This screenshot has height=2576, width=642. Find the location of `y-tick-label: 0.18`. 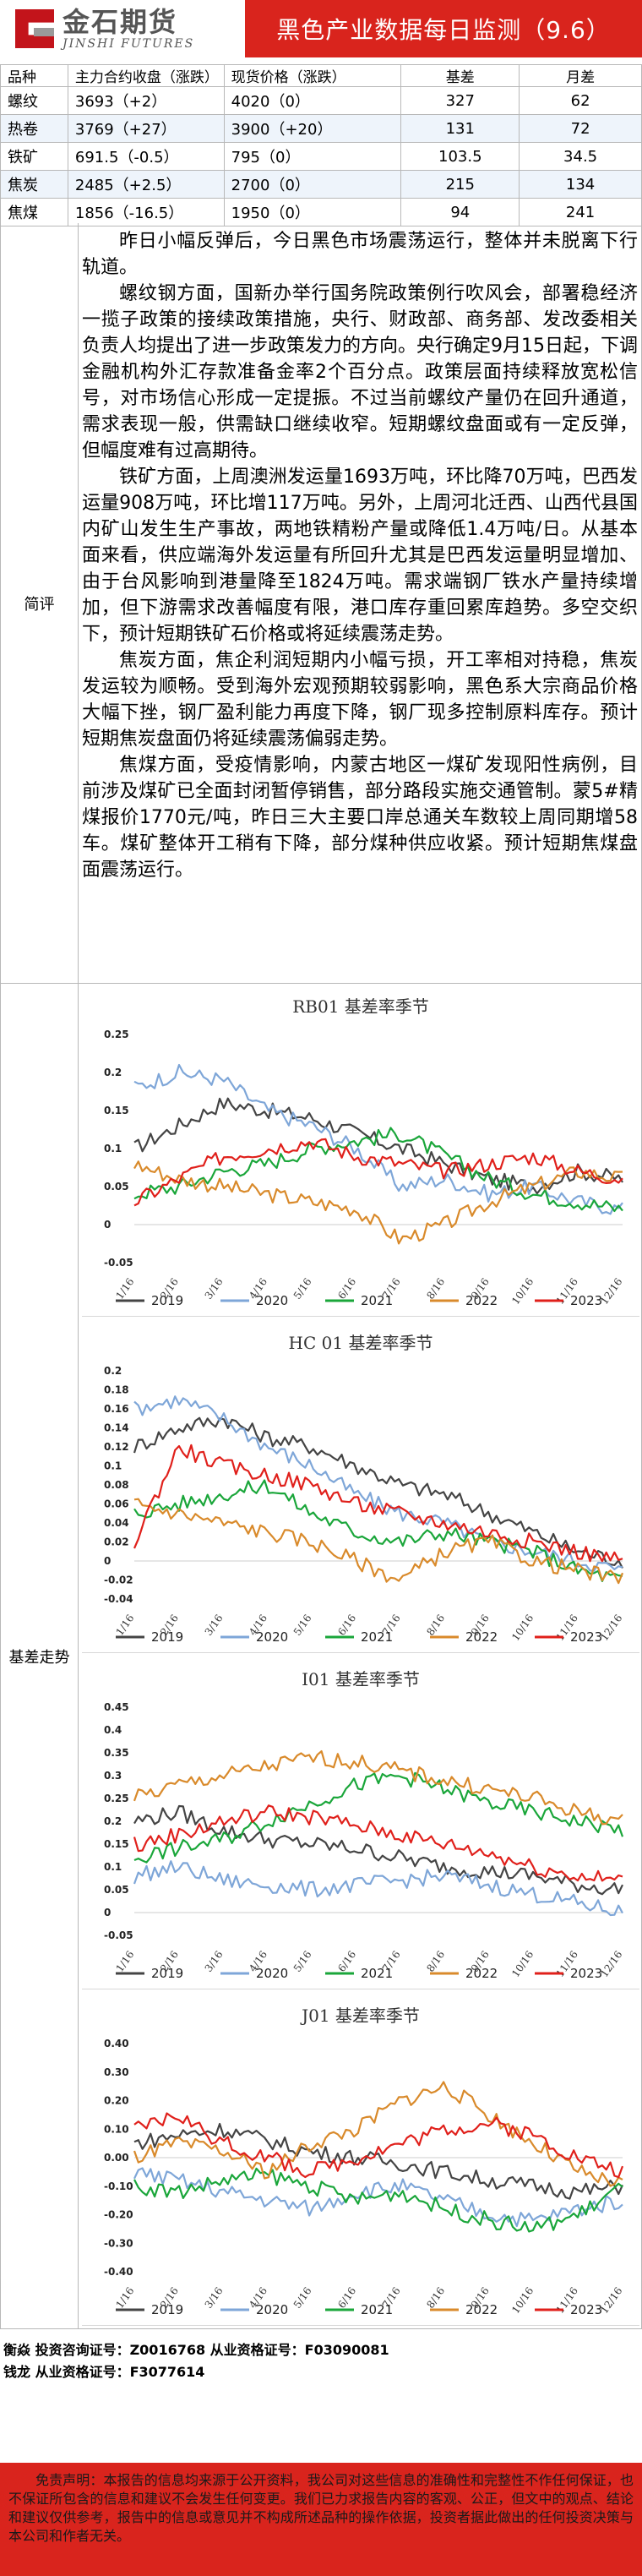

y-tick-label: 0.18 is located at coordinates (116, 1390).